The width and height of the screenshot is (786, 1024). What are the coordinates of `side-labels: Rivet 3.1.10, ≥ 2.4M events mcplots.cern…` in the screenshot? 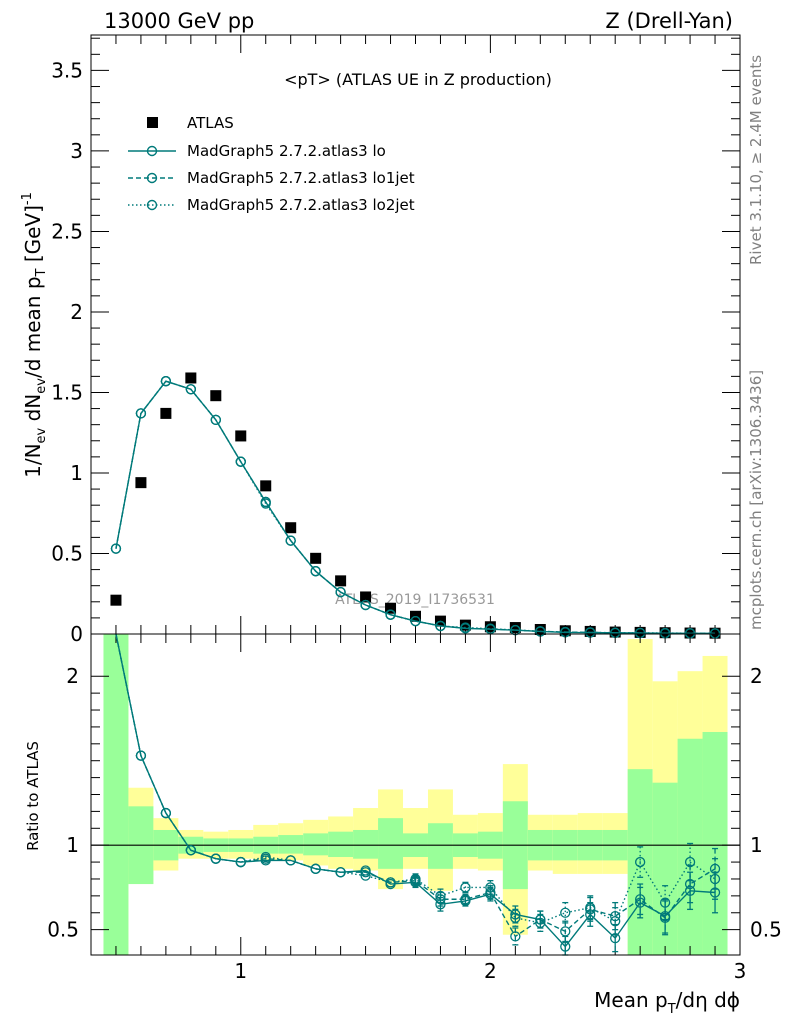 It's located at (756, 342).